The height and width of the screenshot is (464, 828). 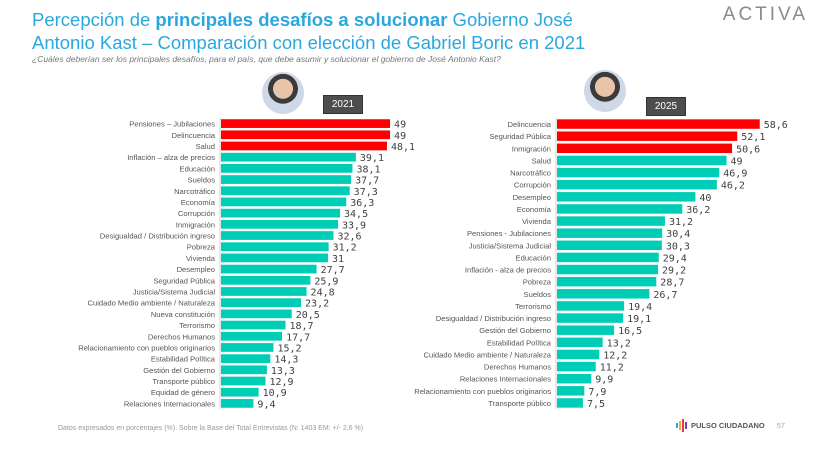 I want to click on data-label: 20,5, so click(x=308, y=315).